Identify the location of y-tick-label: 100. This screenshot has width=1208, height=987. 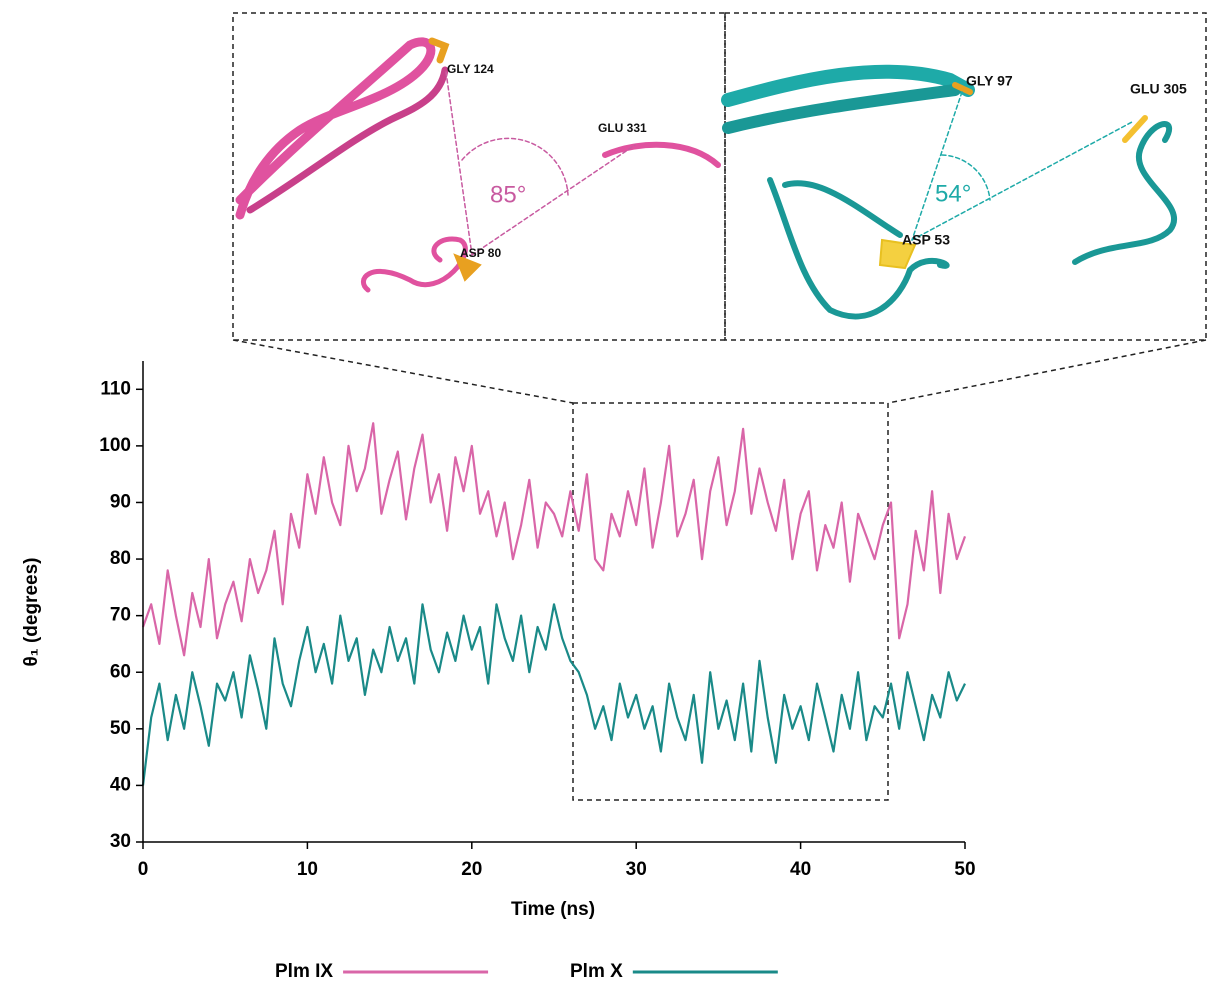
(115, 445).